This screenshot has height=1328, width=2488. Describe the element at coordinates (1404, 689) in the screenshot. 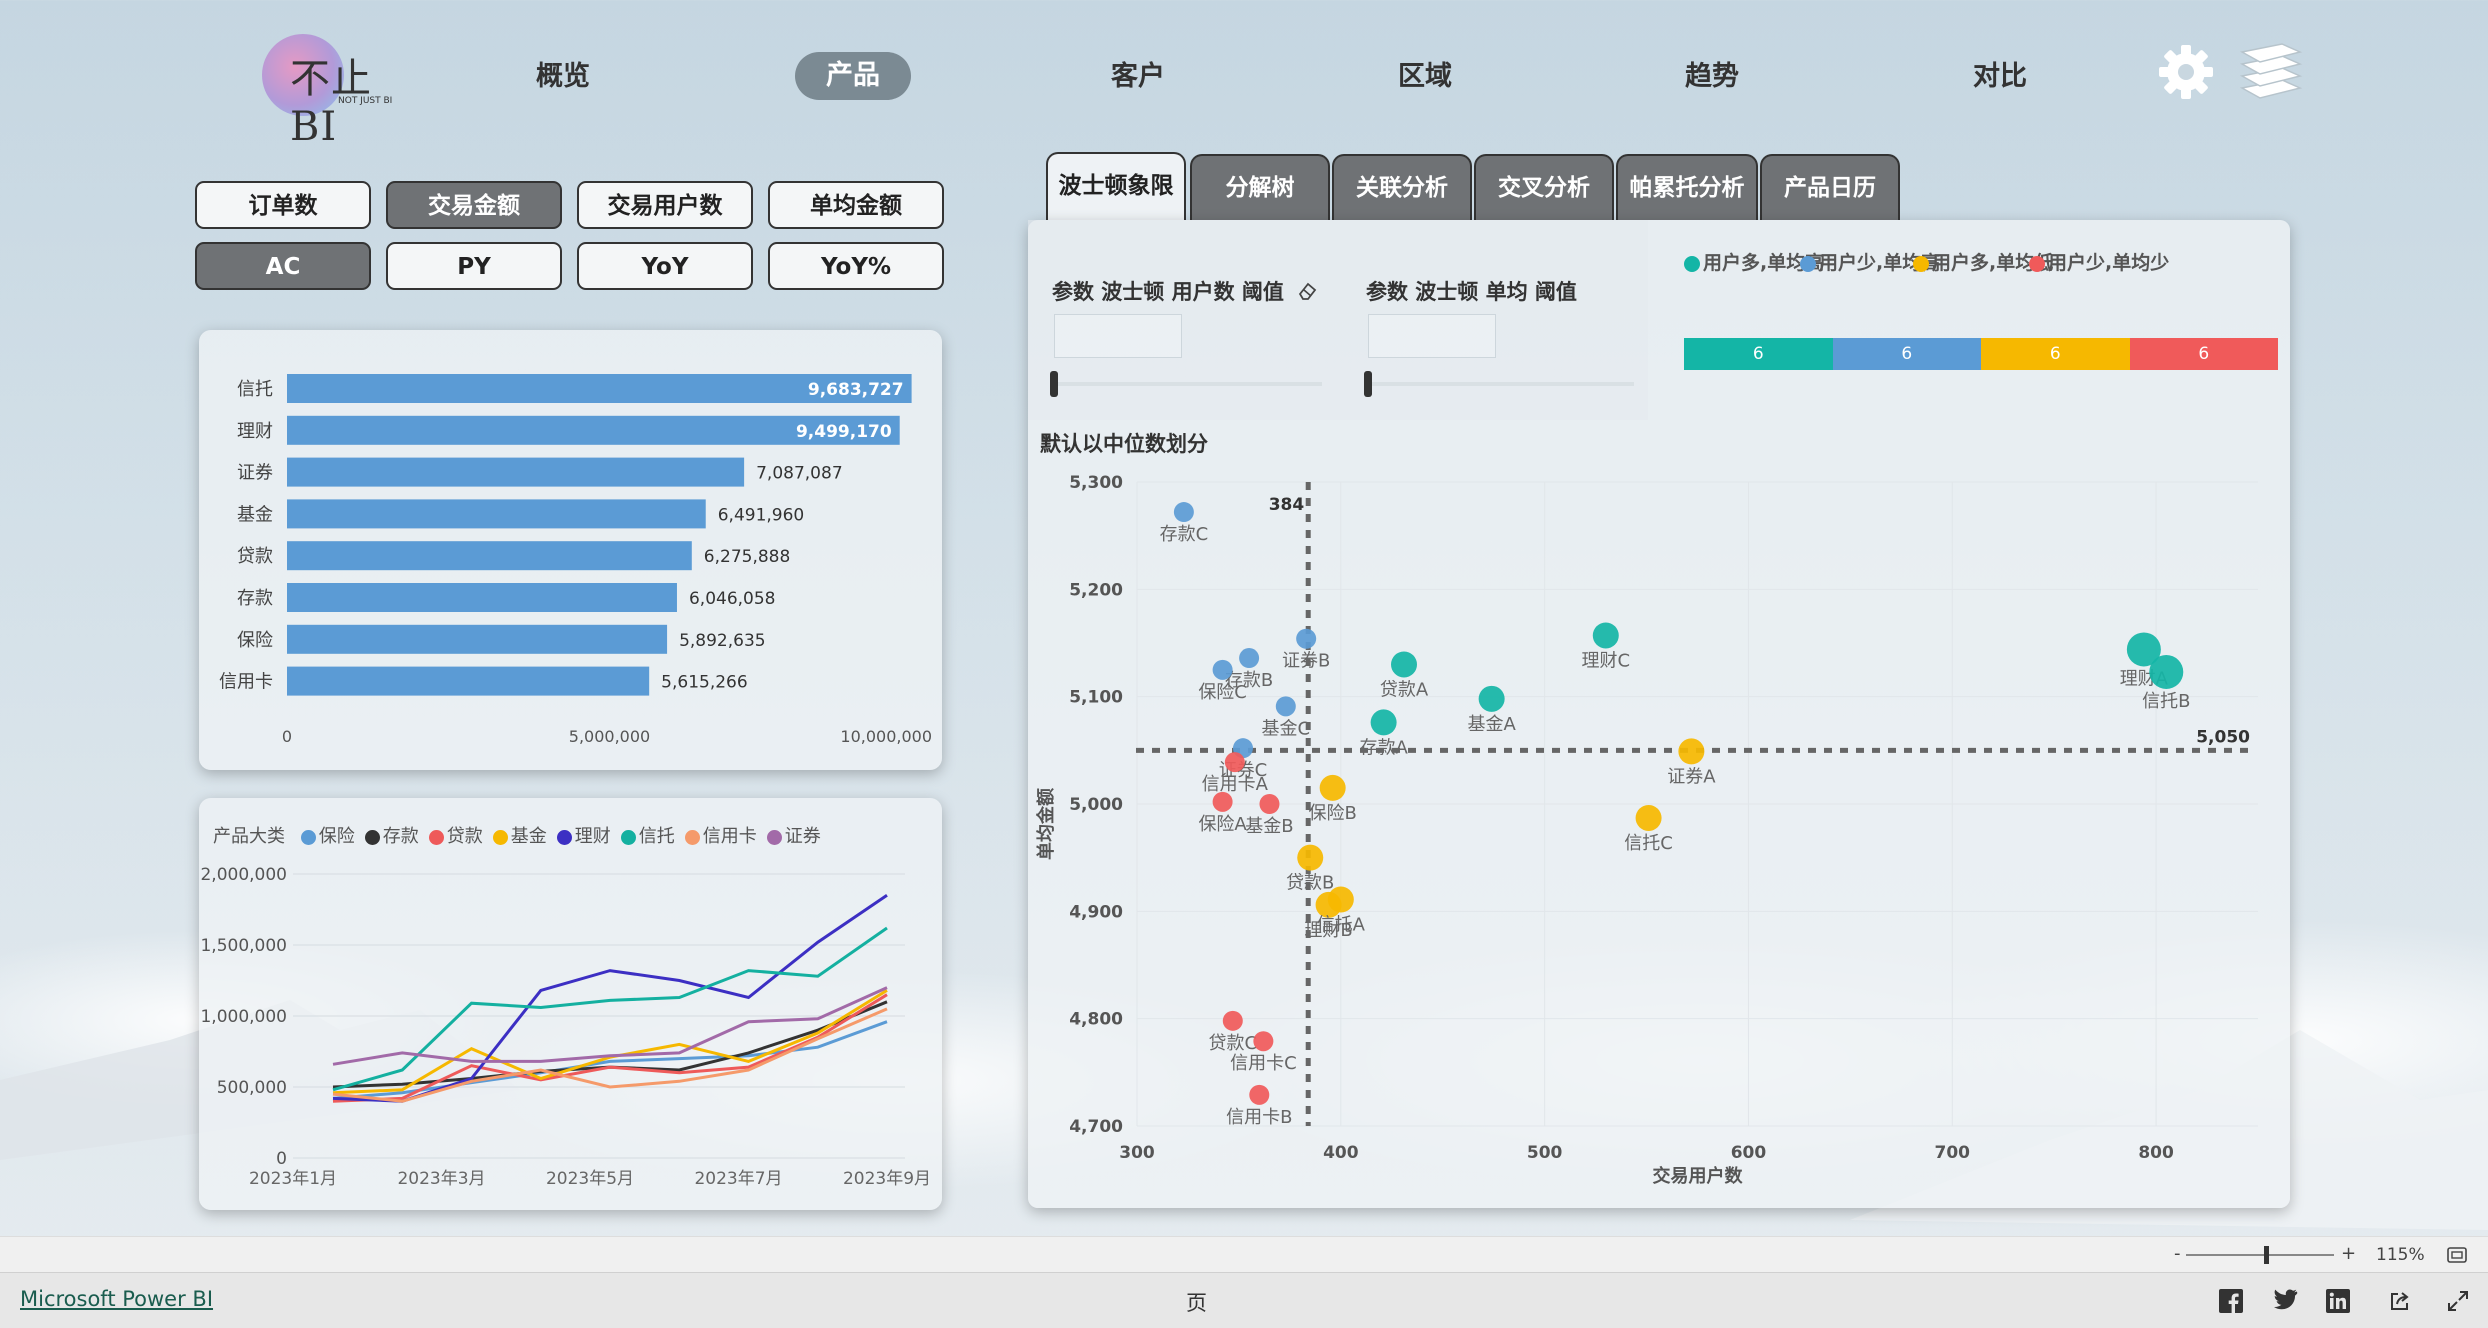

I see `scatter-point-label: 贷款A` at that location.